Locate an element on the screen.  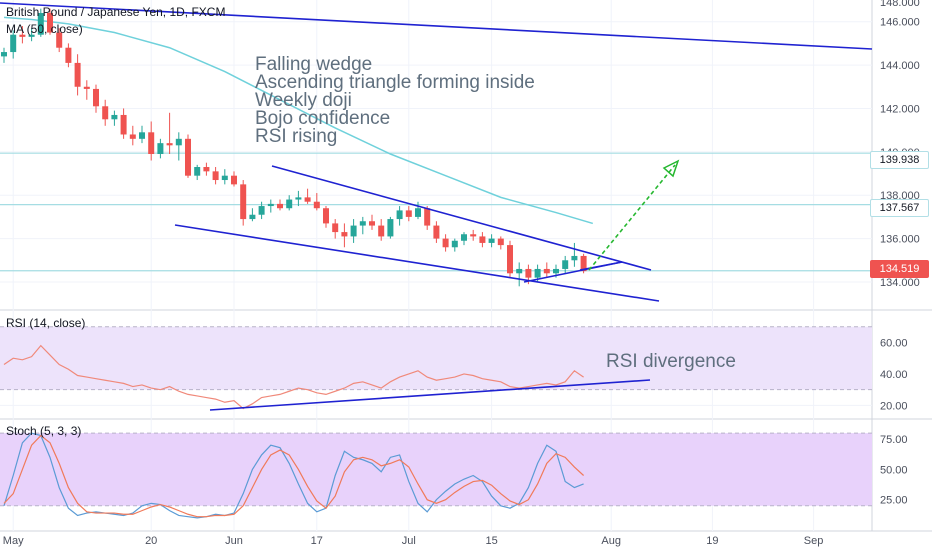
note-falling-wedge: Falling wedge is located at coordinates (314, 64).